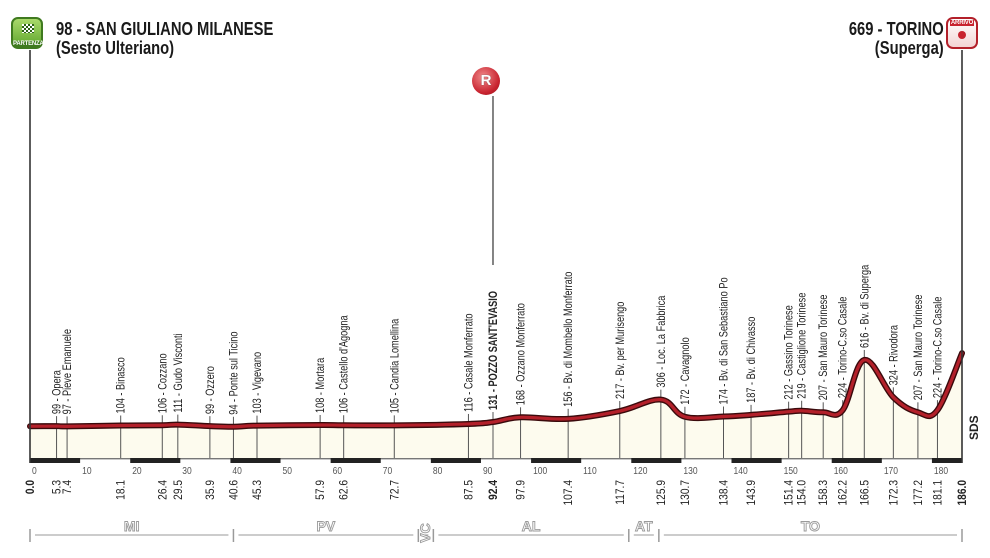  Describe the element at coordinates (487, 470) in the screenshot. I see `scale-tick-label: 90` at that location.